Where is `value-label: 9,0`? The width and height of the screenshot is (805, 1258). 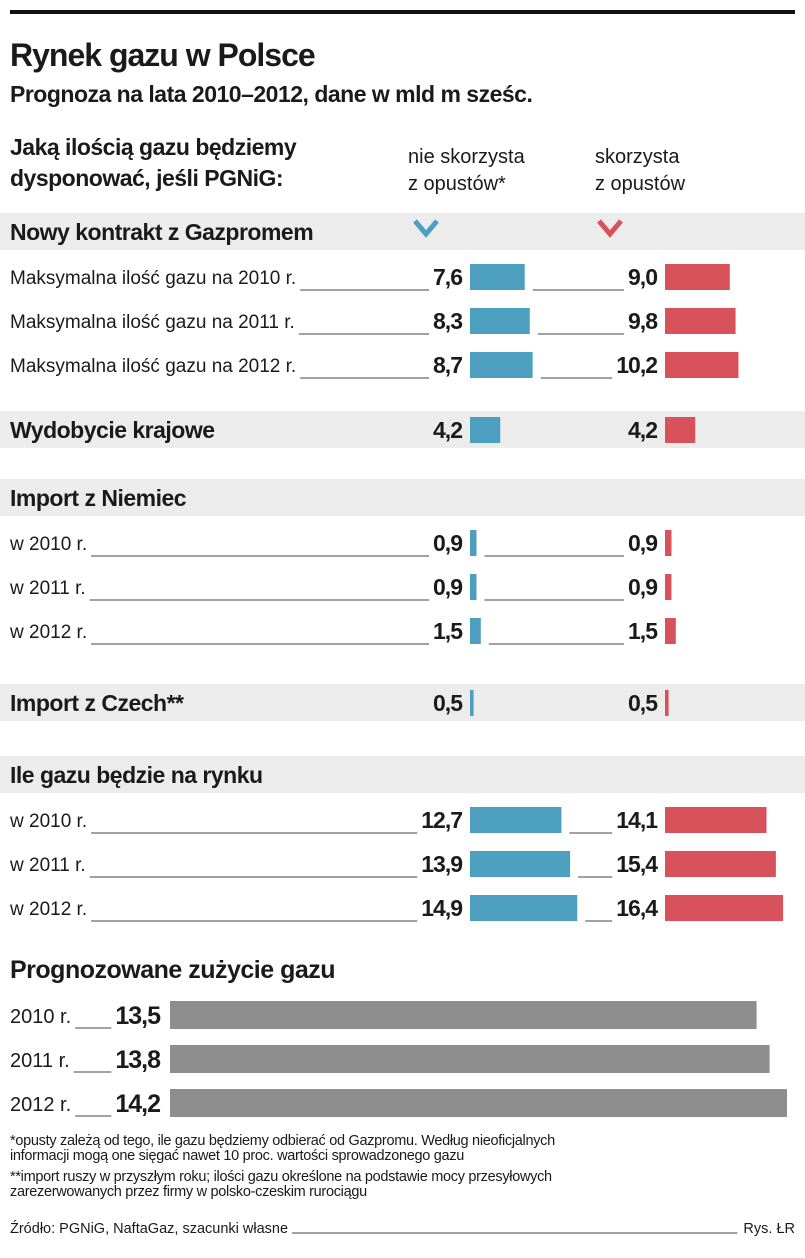
value-label: 9,0 is located at coordinates (642, 277).